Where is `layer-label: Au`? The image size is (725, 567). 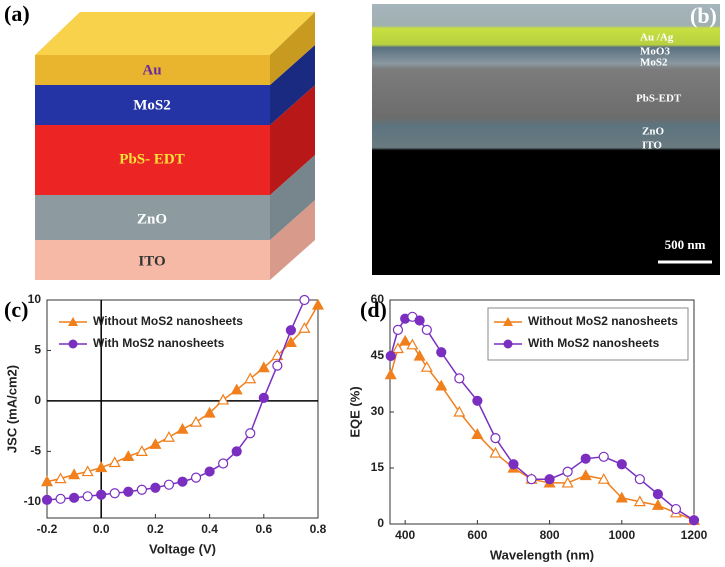
layer-label: Au is located at coordinates (151, 70).